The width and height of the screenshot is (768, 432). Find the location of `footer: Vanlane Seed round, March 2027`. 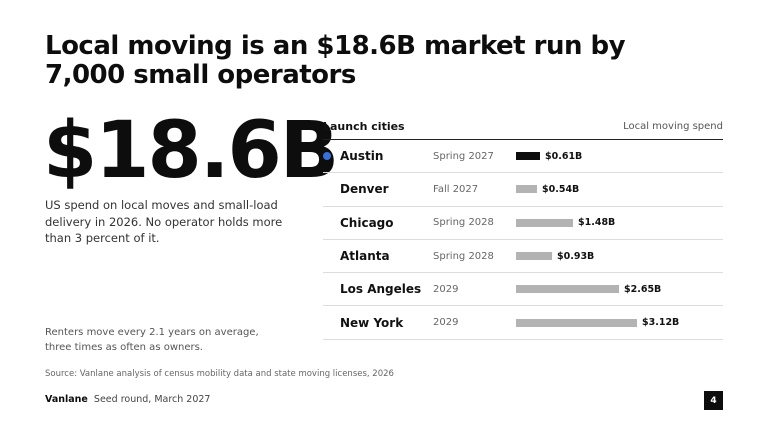

footer: Vanlane Seed round, March 2027 is located at coordinates (127, 399).